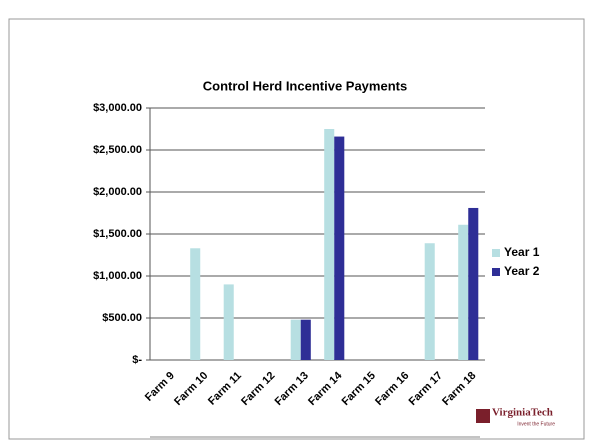  What do you see at coordinates (122, 318) in the screenshot?
I see `y-tick-label: $500.00` at bounding box center [122, 318].